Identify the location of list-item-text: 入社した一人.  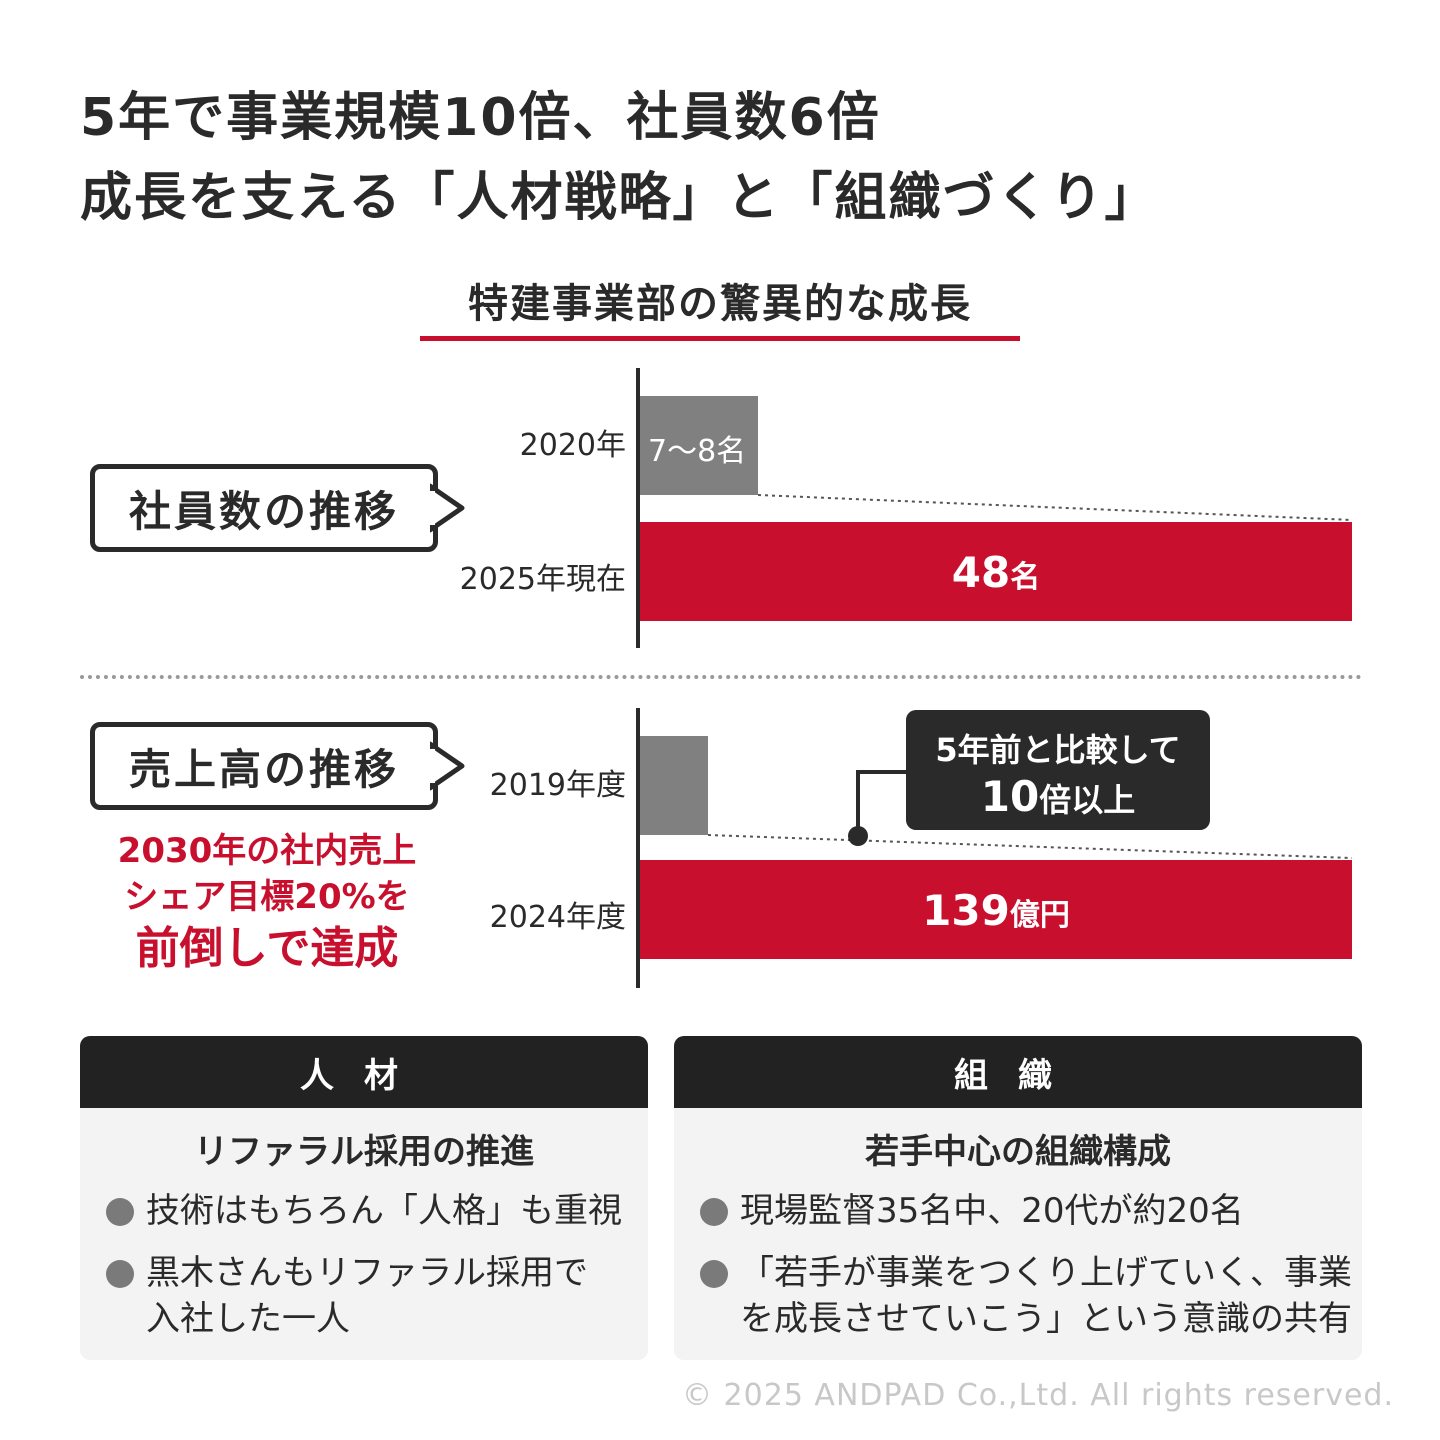
(248, 1319).